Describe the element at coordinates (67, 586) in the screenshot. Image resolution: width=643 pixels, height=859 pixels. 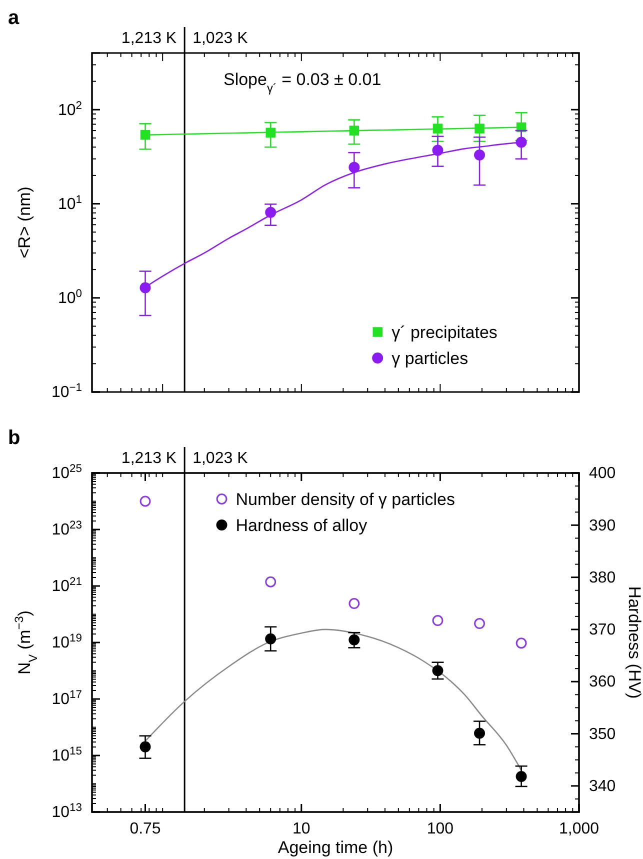
I see `y-tick-label: 10$^{21}$` at that location.